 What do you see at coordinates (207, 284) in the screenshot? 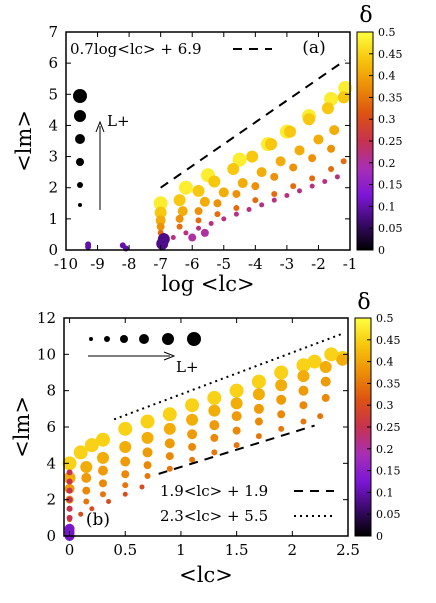
I see `panel-a-x-axis-label: log <lc>` at bounding box center [207, 284].